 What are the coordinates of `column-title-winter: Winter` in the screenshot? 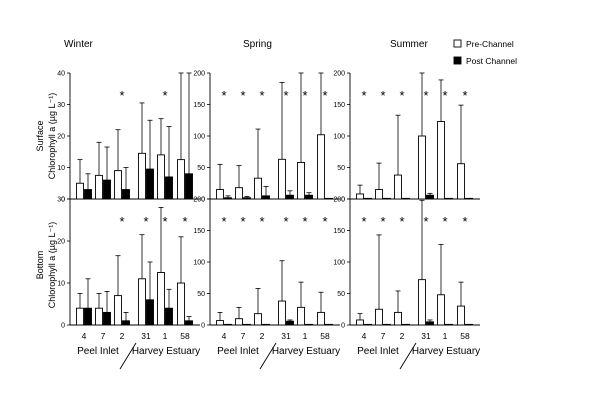 It's located at (79, 44).